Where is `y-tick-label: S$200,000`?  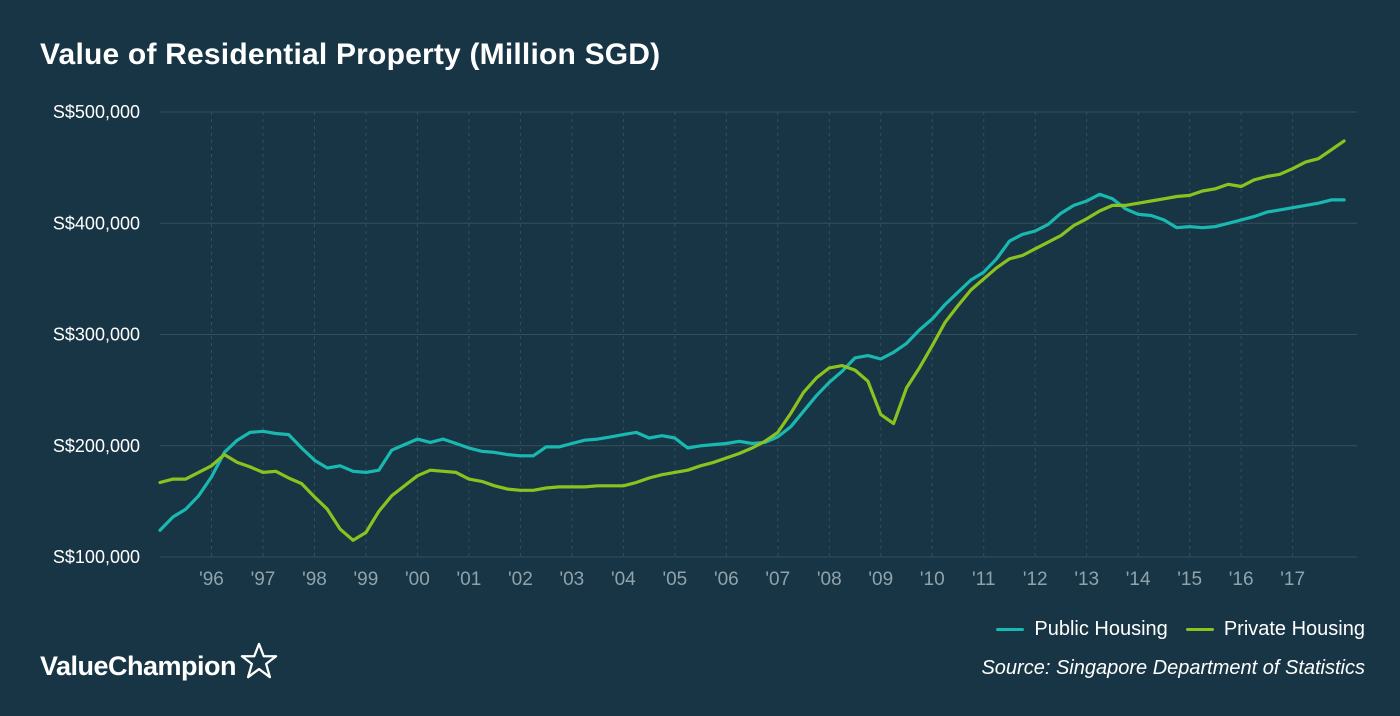
y-tick-label: S$200,000 is located at coordinates (96, 446).